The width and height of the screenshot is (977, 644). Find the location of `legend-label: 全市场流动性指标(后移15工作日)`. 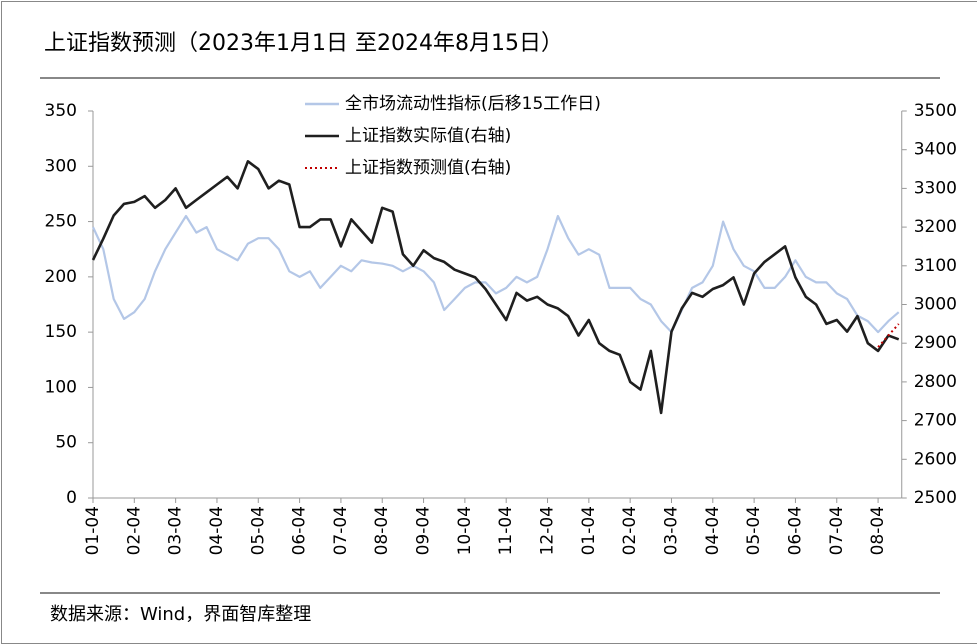

legend-label: 全市场流动性指标(后移15工作日) is located at coordinates (473, 104).